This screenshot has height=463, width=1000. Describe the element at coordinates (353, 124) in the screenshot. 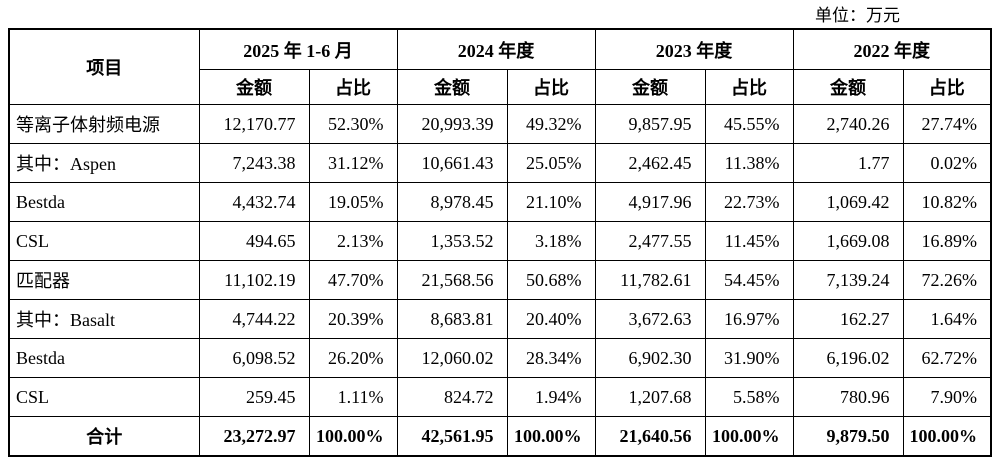

I see `cell-ratio: 52.30%` at that location.